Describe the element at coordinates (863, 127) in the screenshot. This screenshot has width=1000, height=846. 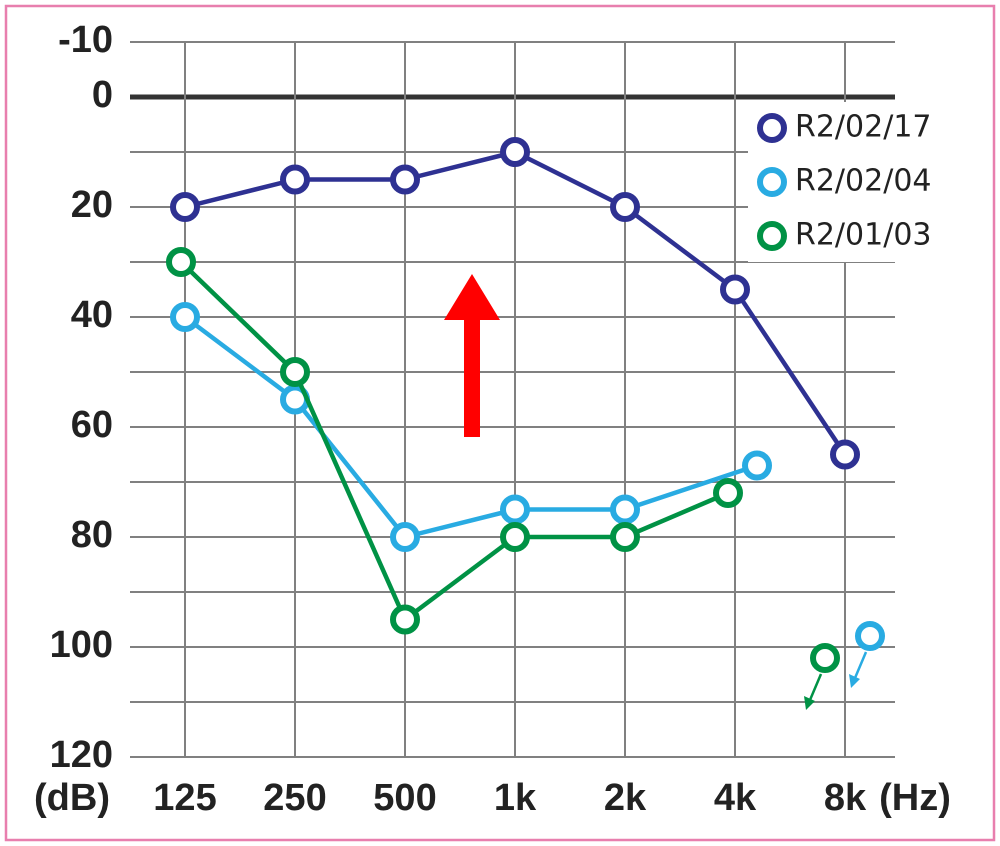
I see `legend-label: R2/02/17` at that location.